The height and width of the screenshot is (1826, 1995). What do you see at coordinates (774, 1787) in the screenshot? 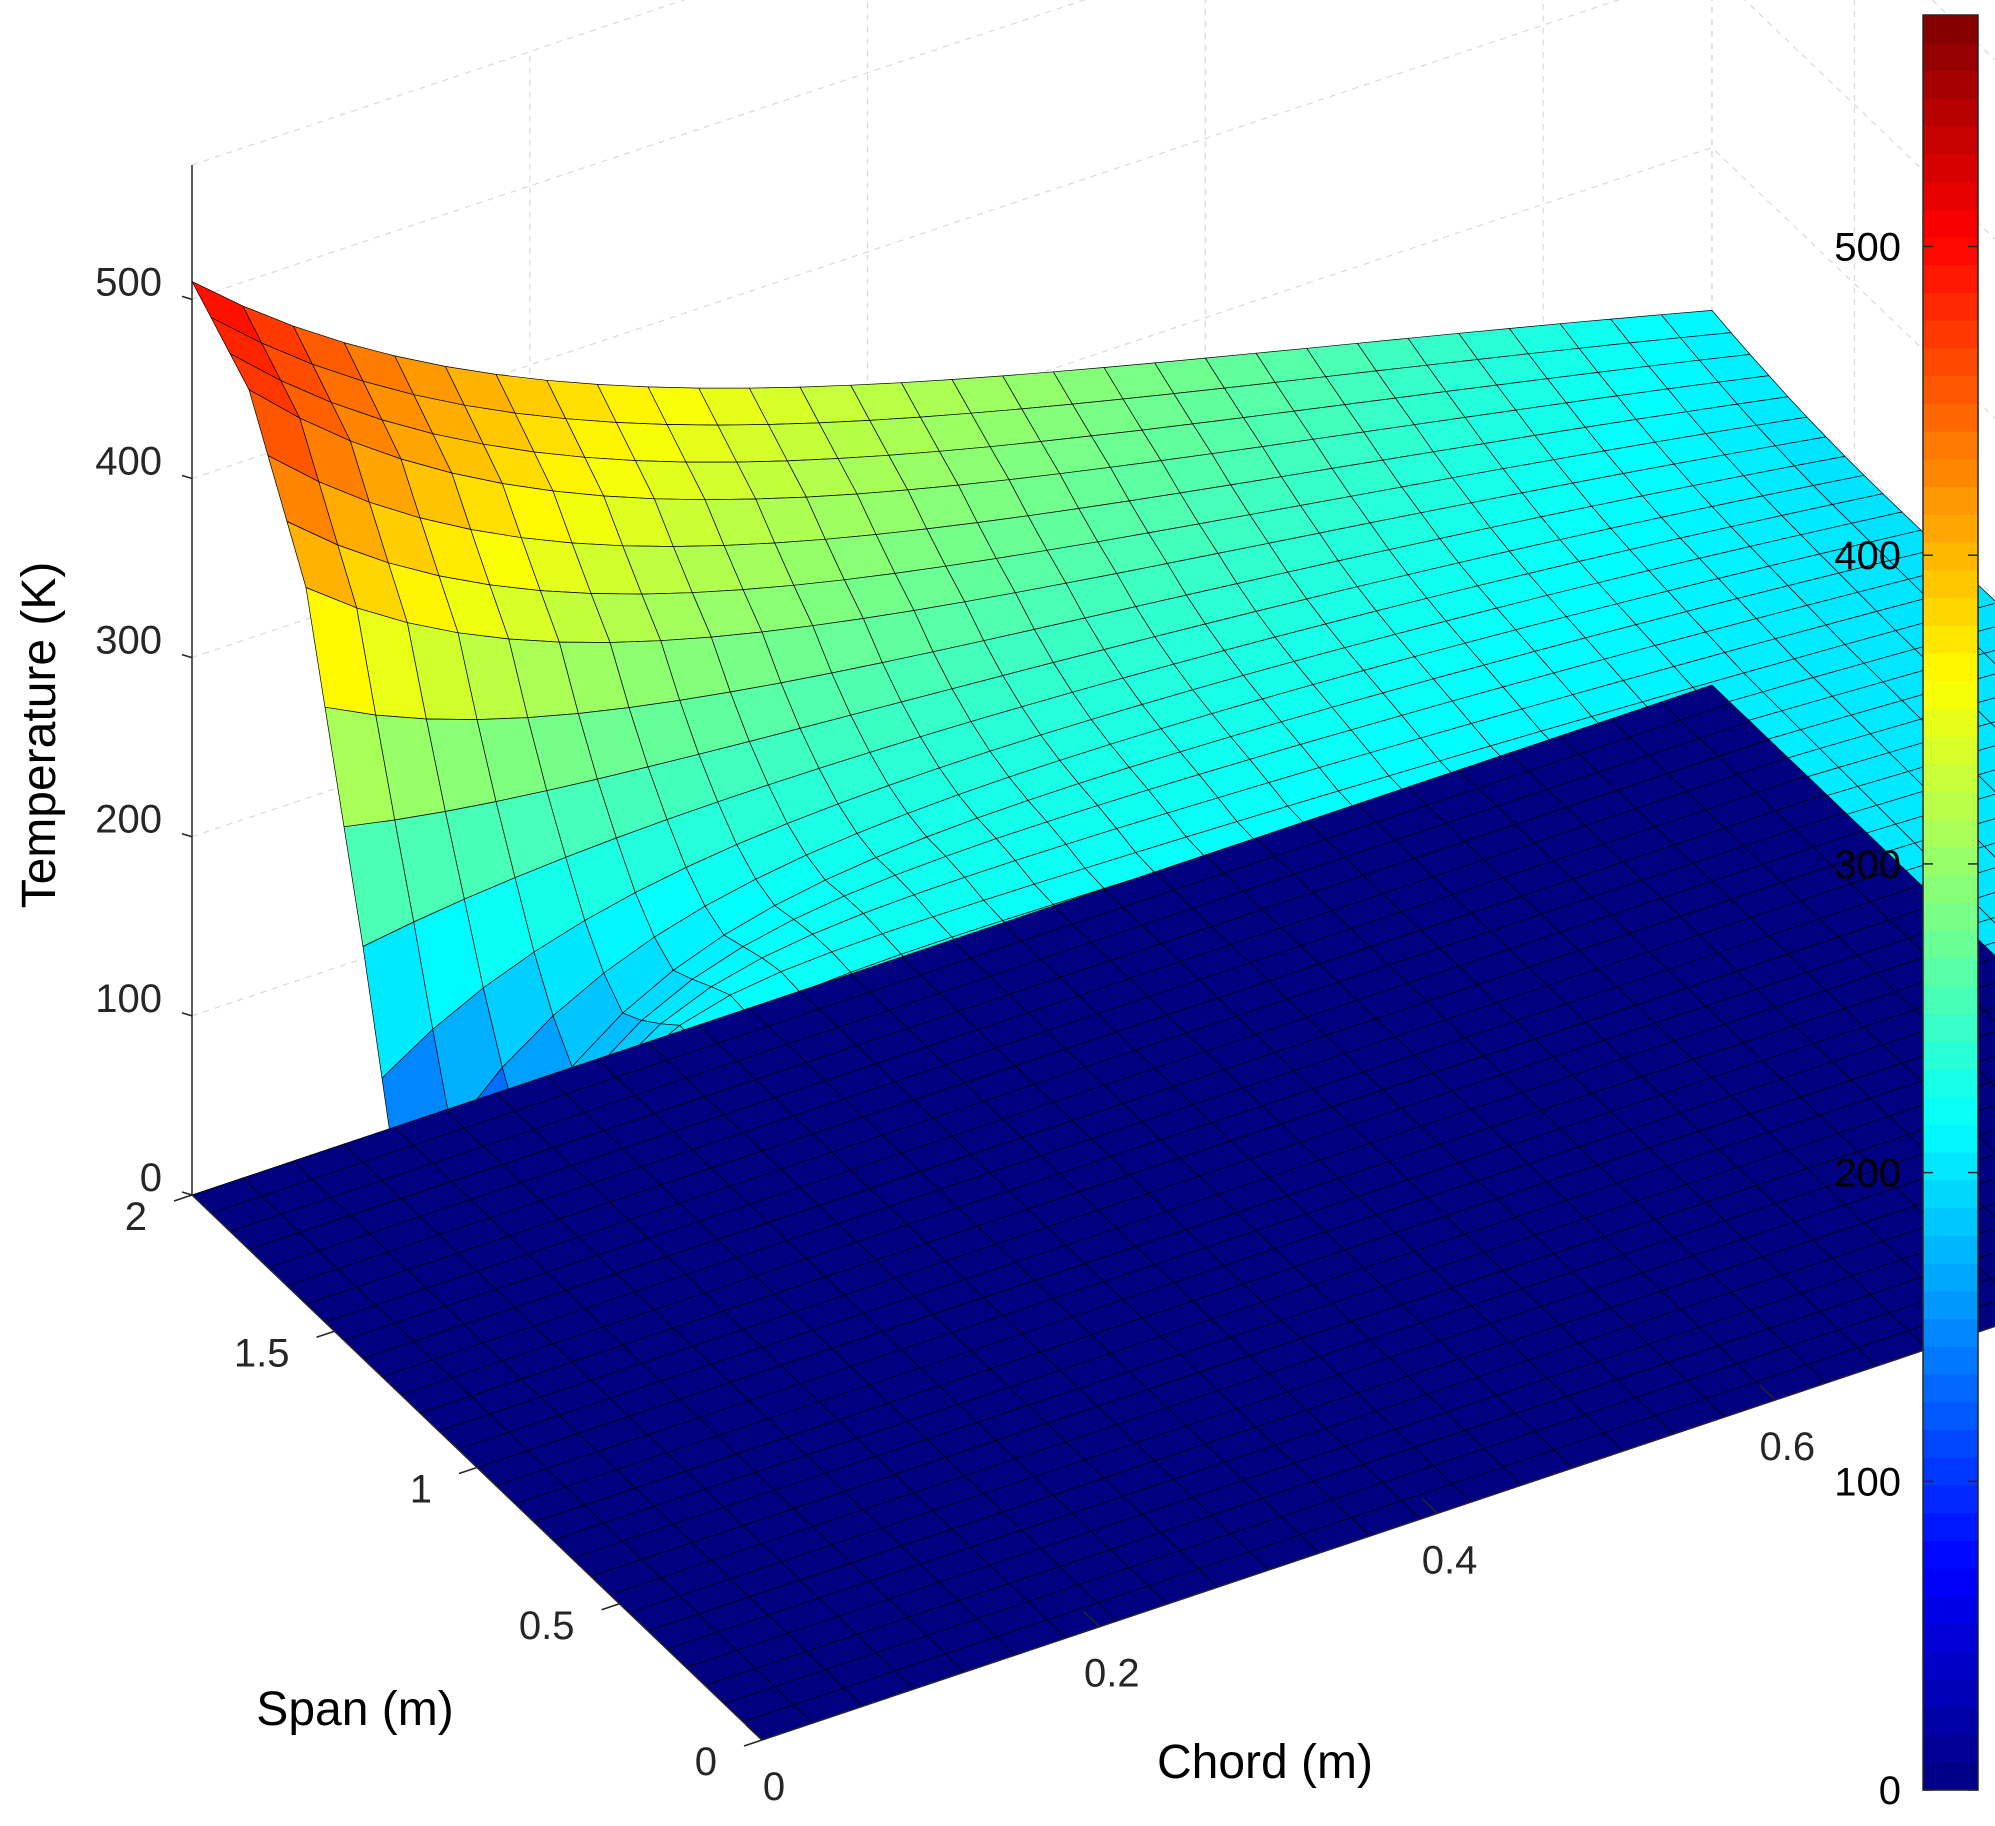
I see `x-tick-label: 0` at bounding box center [774, 1787].